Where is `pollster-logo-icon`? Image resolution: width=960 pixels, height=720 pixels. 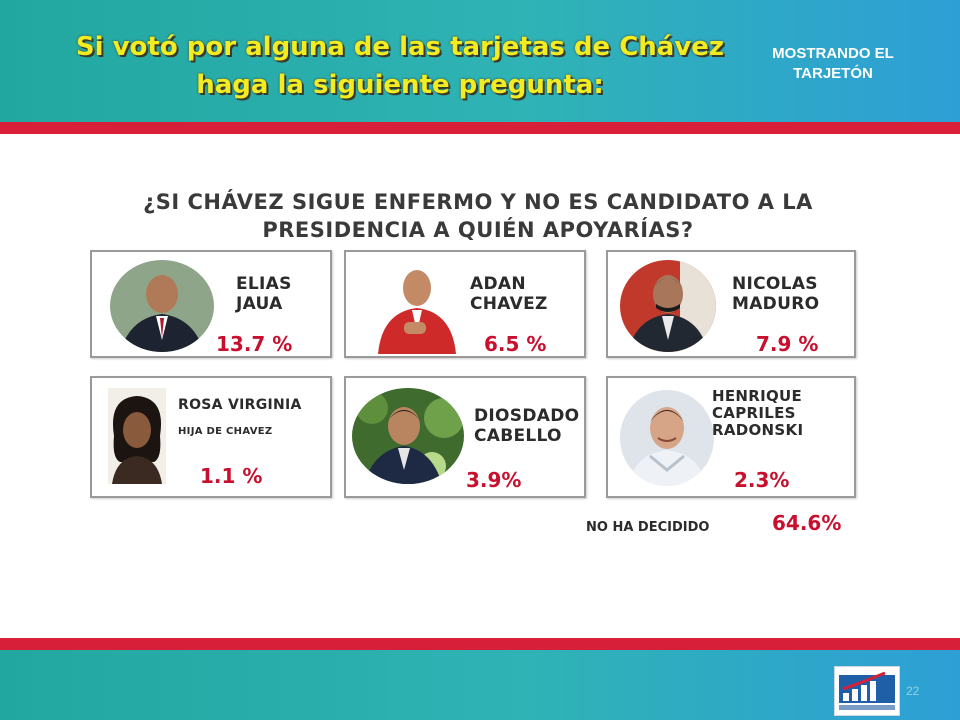 pollster-logo-icon is located at coordinates (867, 691).